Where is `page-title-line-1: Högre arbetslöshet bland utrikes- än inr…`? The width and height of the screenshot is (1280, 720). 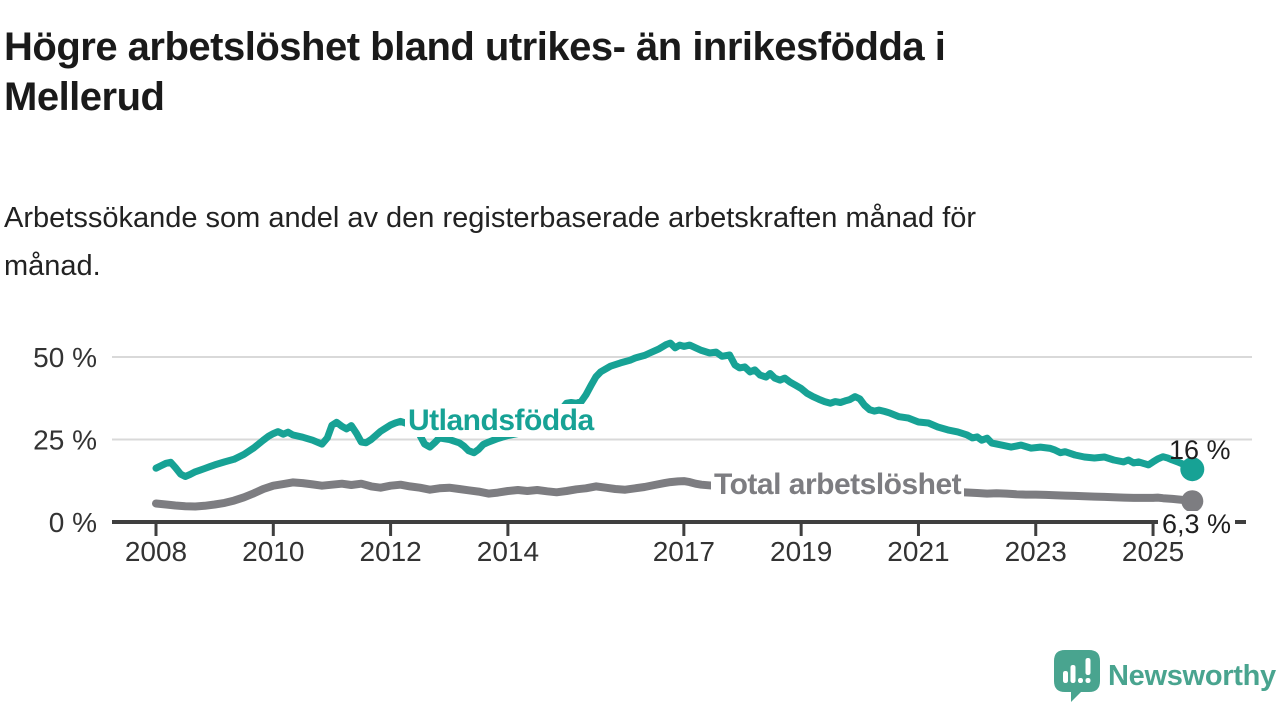
page-title-line-1: Högre arbetslöshet bland utrikes- än inr… is located at coordinates (475, 47).